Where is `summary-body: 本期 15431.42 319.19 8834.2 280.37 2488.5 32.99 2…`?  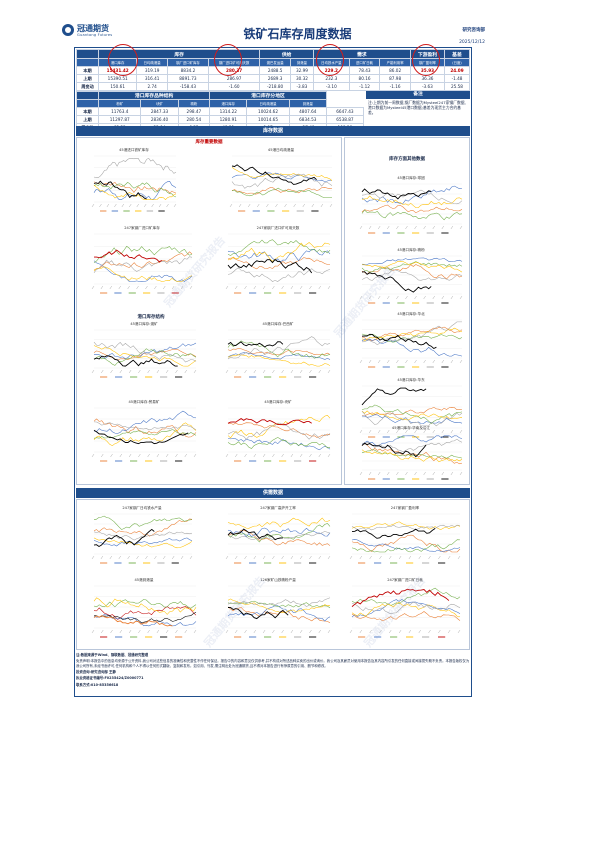
summary-body: 本期 15431.42 319.19 8834.2 280.37 2488.5 32.99 2… is located at coordinates (273, 78).